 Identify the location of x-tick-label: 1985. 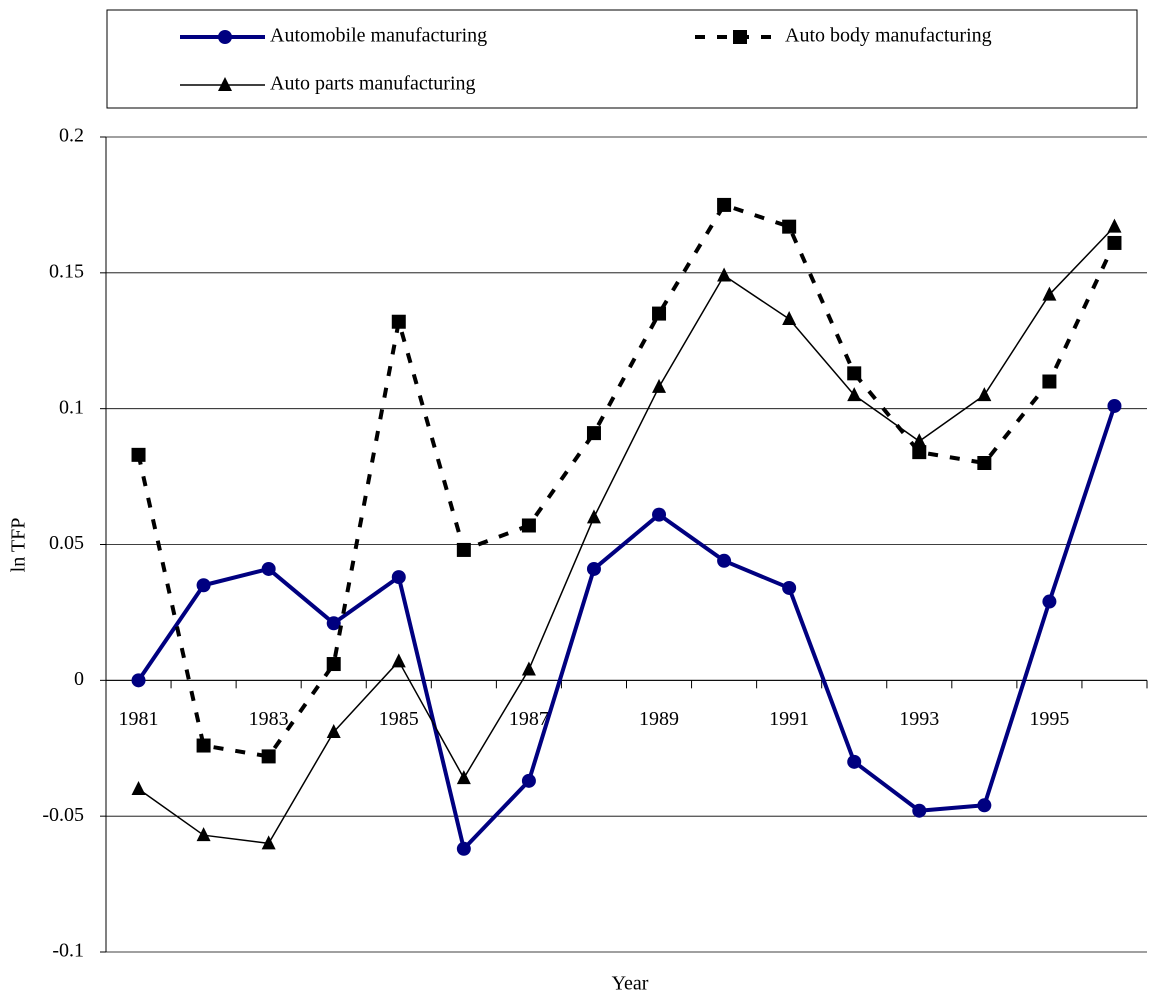
(399, 719).